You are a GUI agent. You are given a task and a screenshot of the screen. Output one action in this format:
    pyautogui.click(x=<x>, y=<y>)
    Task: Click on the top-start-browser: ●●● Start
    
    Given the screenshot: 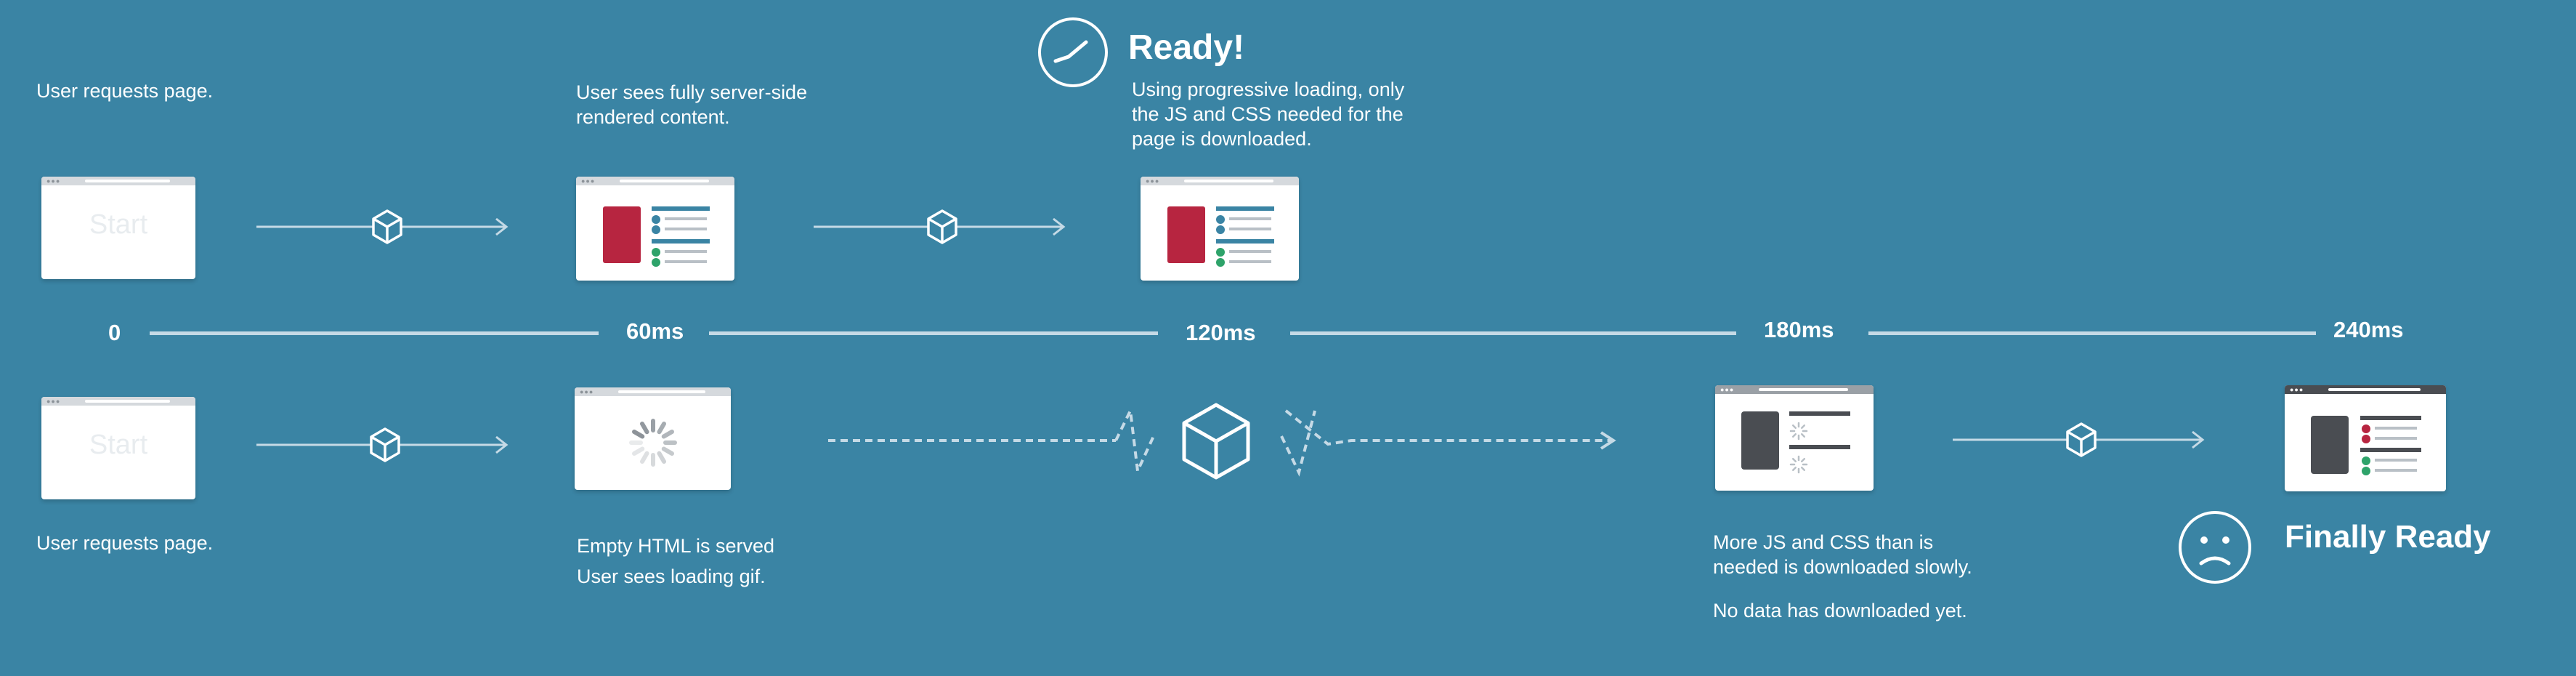 What is the action you would take?
    pyautogui.click(x=118, y=228)
    